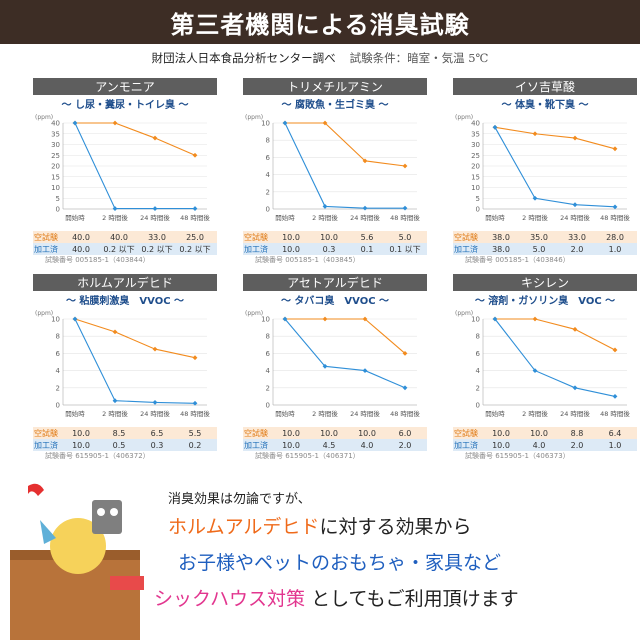 The width and height of the screenshot is (640, 640). What do you see at coordinates (545, 249) in the screenshot?
I see `treated-values-row: 加工済 38.0 5.0 2.0 1.0` at bounding box center [545, 249].